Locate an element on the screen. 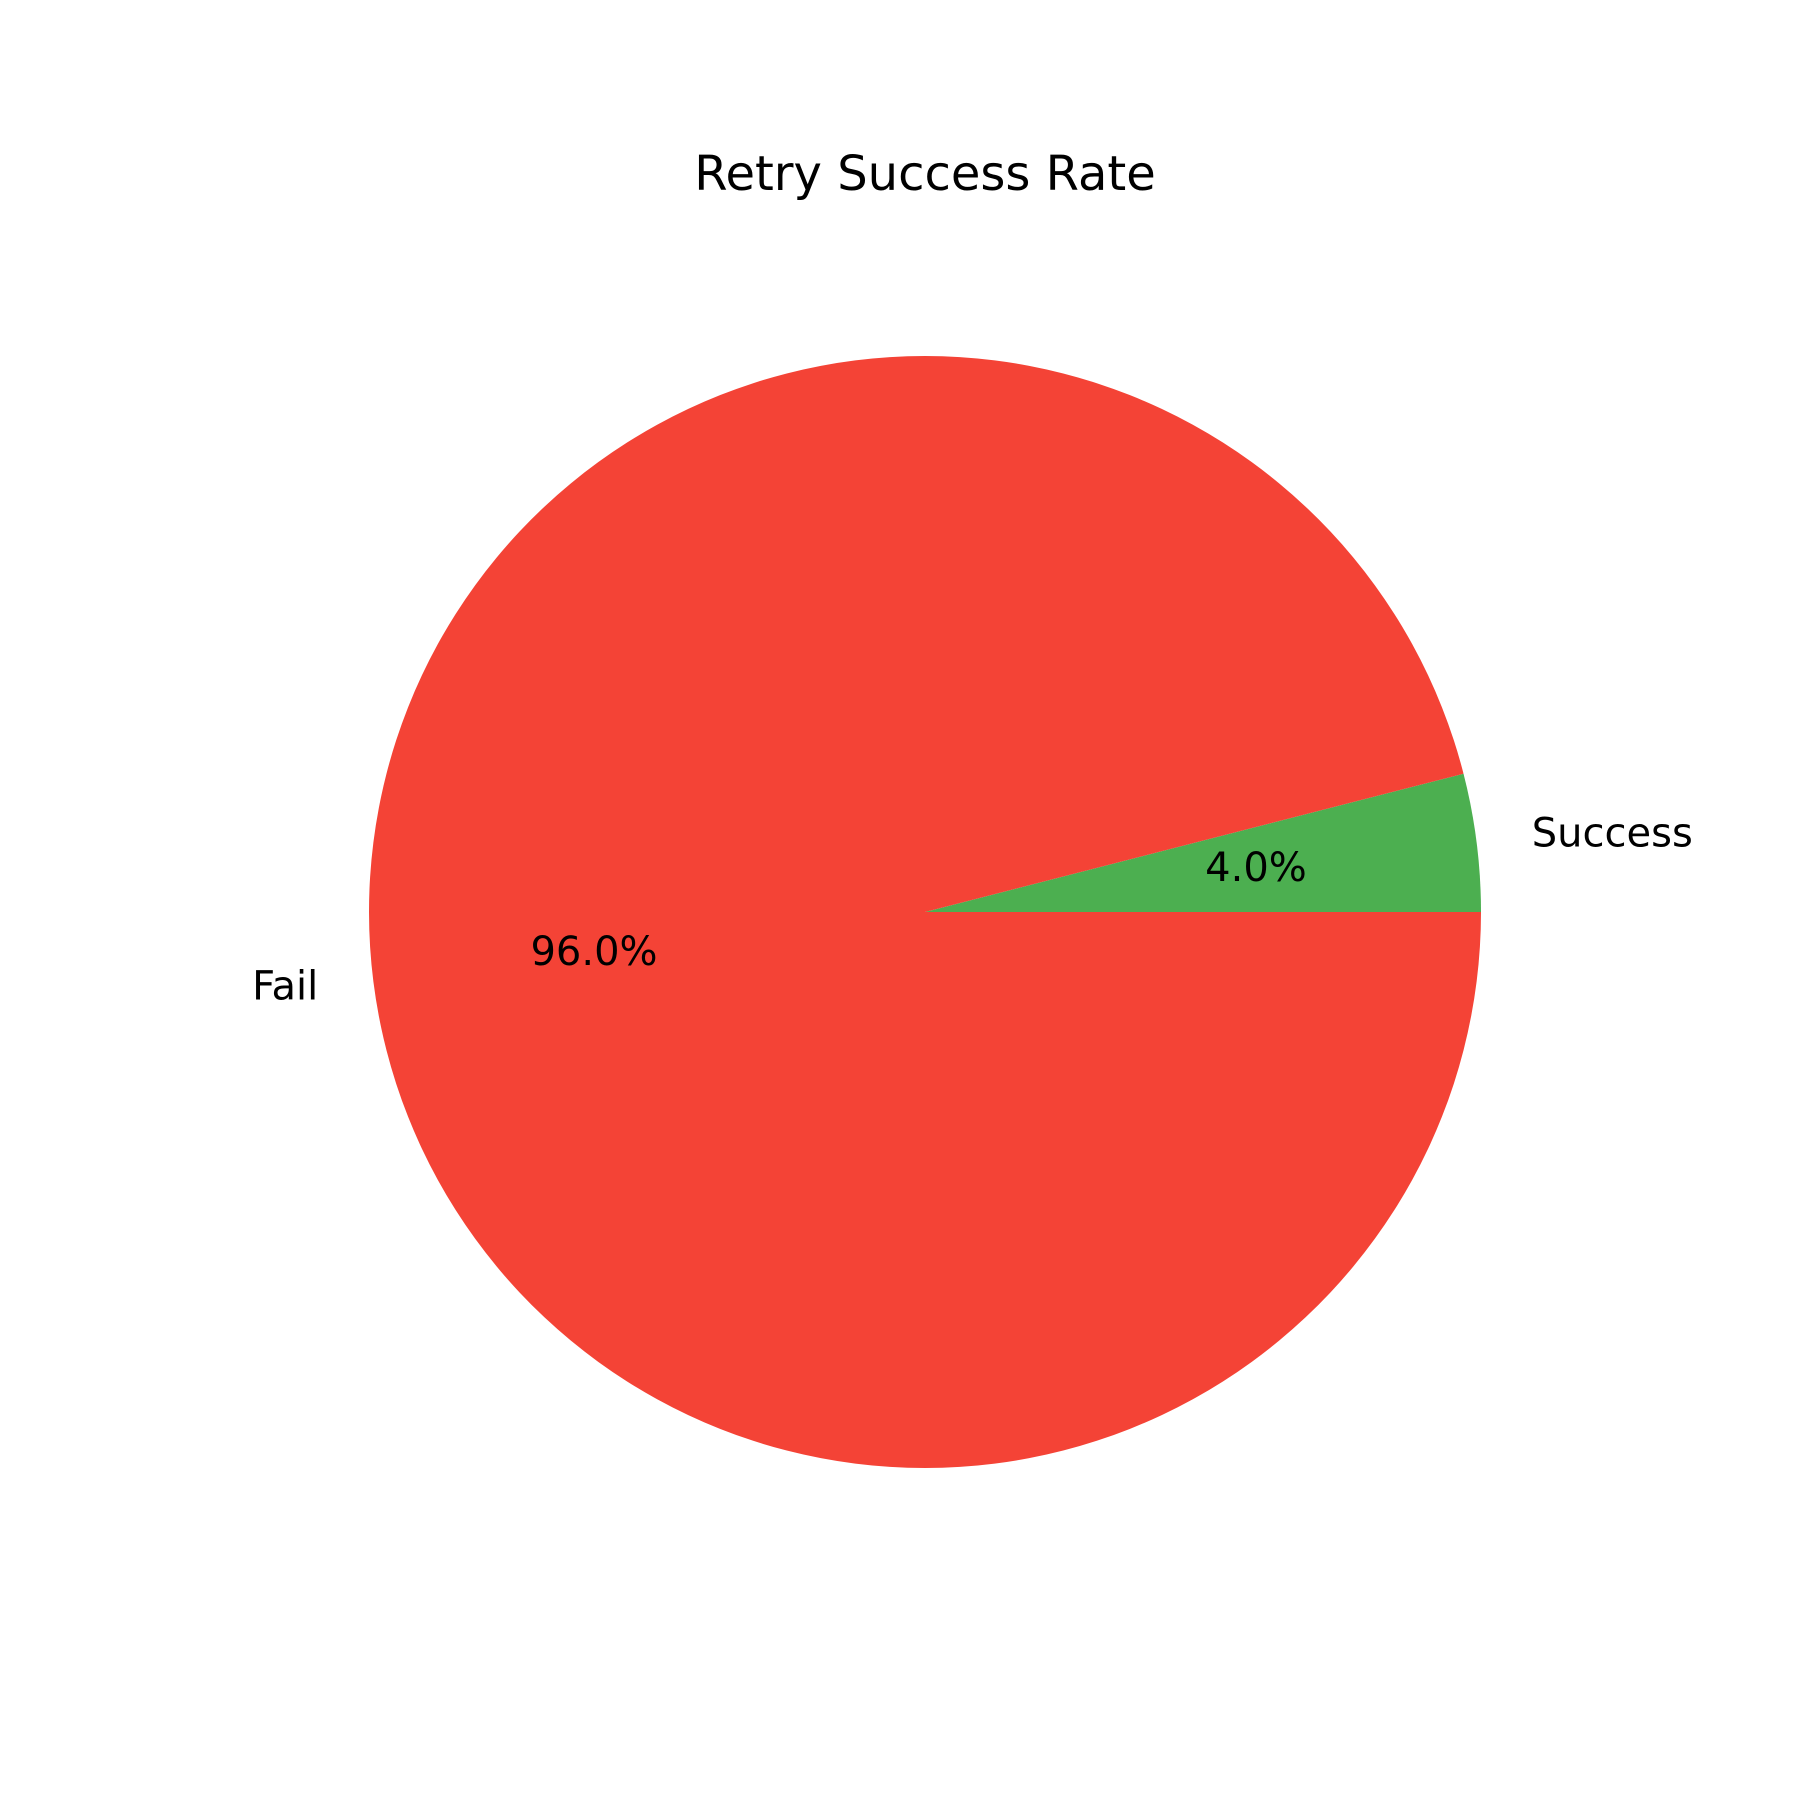 The image size is (1800, 1804). pie-label-fail: Fail is located at coordinates (285, 987).